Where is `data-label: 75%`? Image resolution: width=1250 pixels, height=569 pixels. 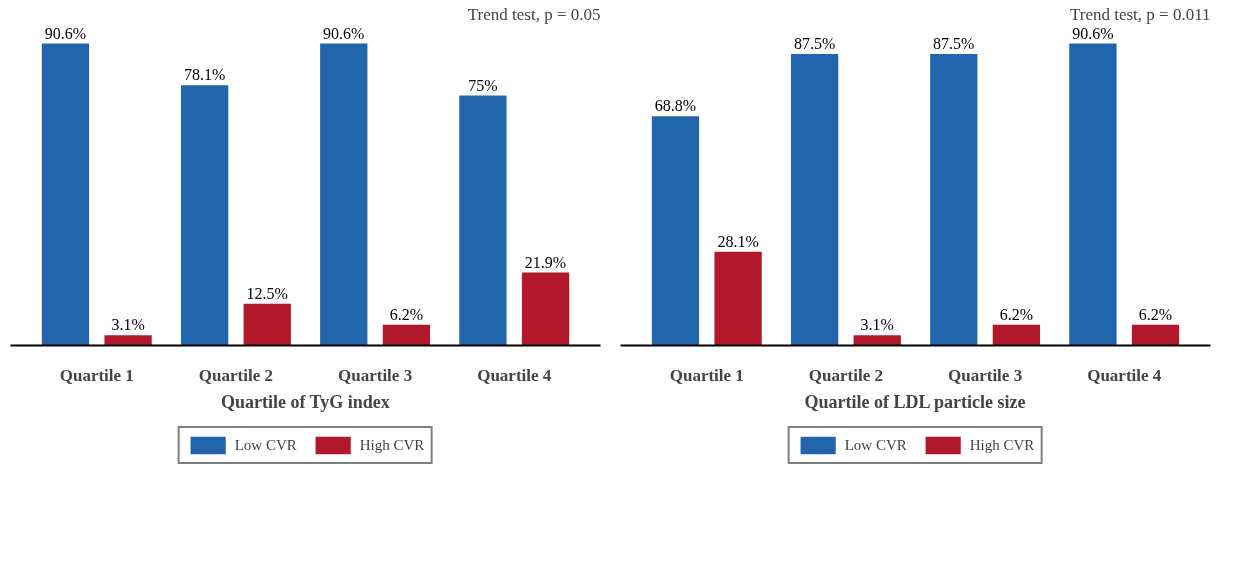
data-label: 75% is located at coordinates (483, 85).